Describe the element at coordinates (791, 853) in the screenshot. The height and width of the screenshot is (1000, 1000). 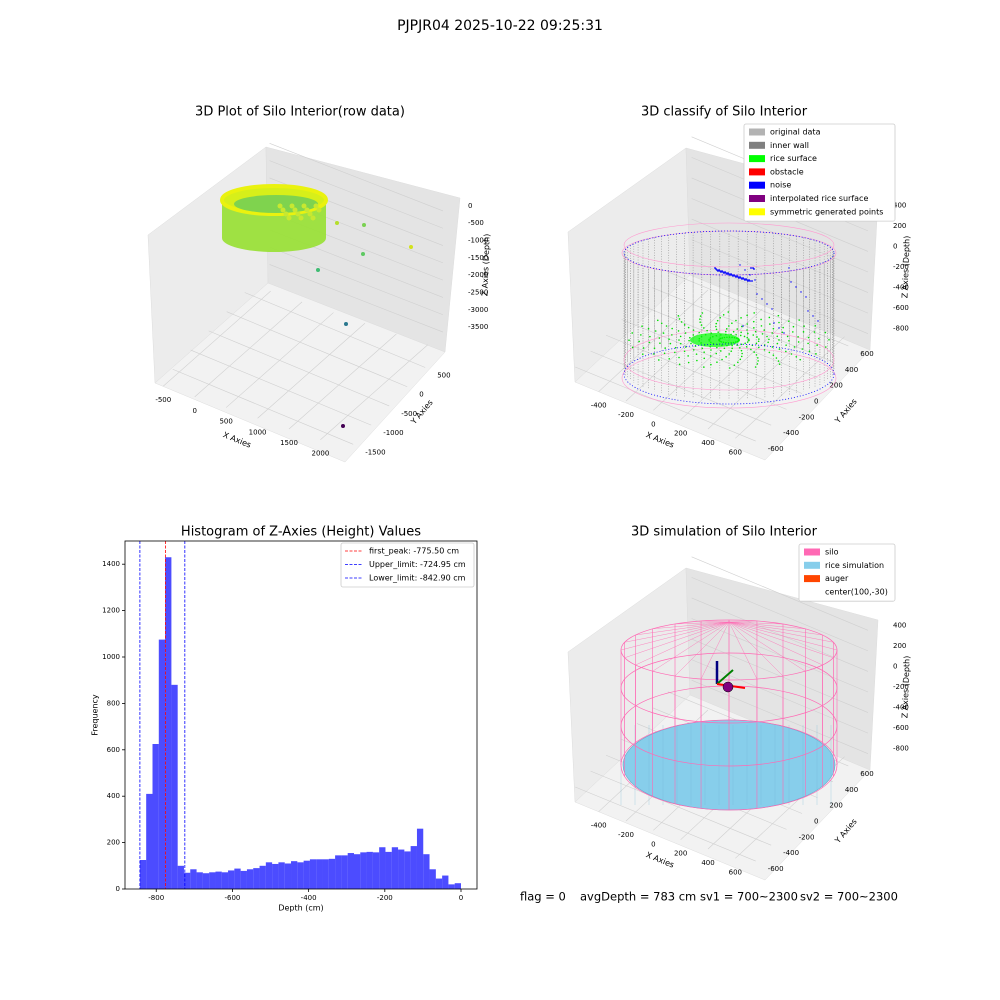
I see `y-tick-label: -400` at that location.